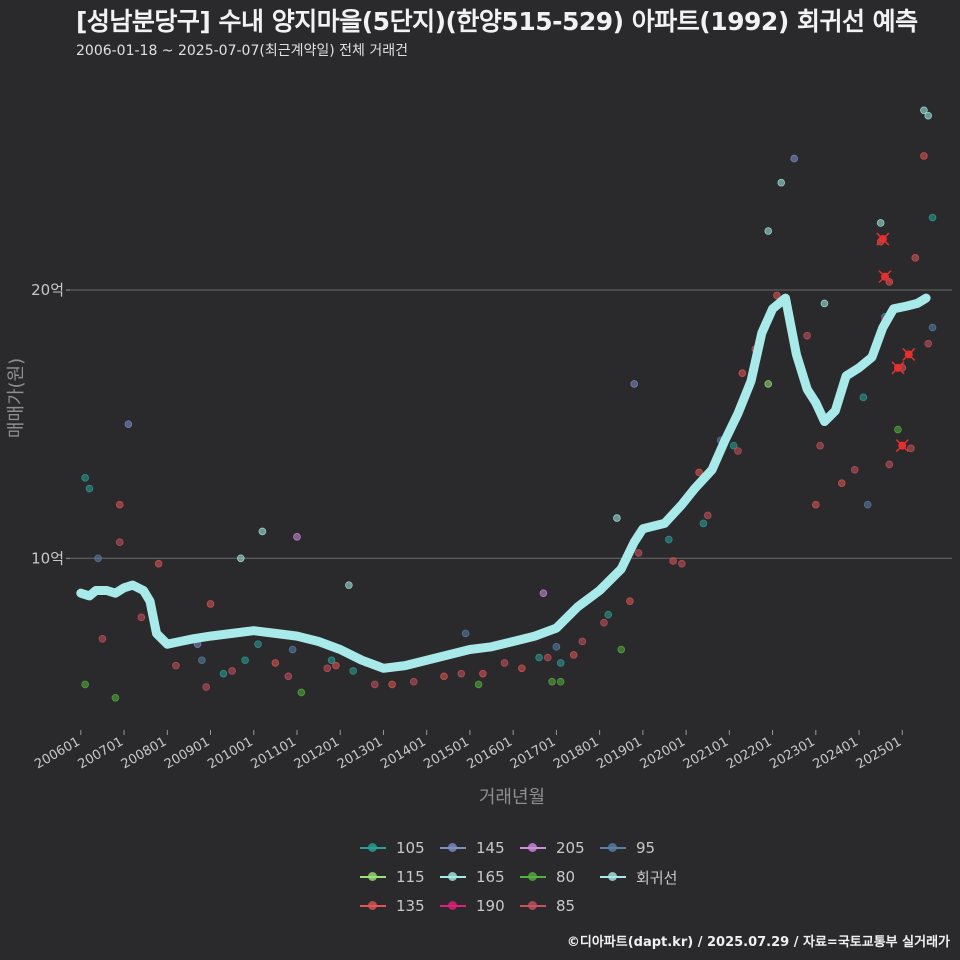  What do you see at coordinates (16, 398) in the screenshot?
I see `y-axis-label: 매매가(원)` at bounding box center [16, 398].